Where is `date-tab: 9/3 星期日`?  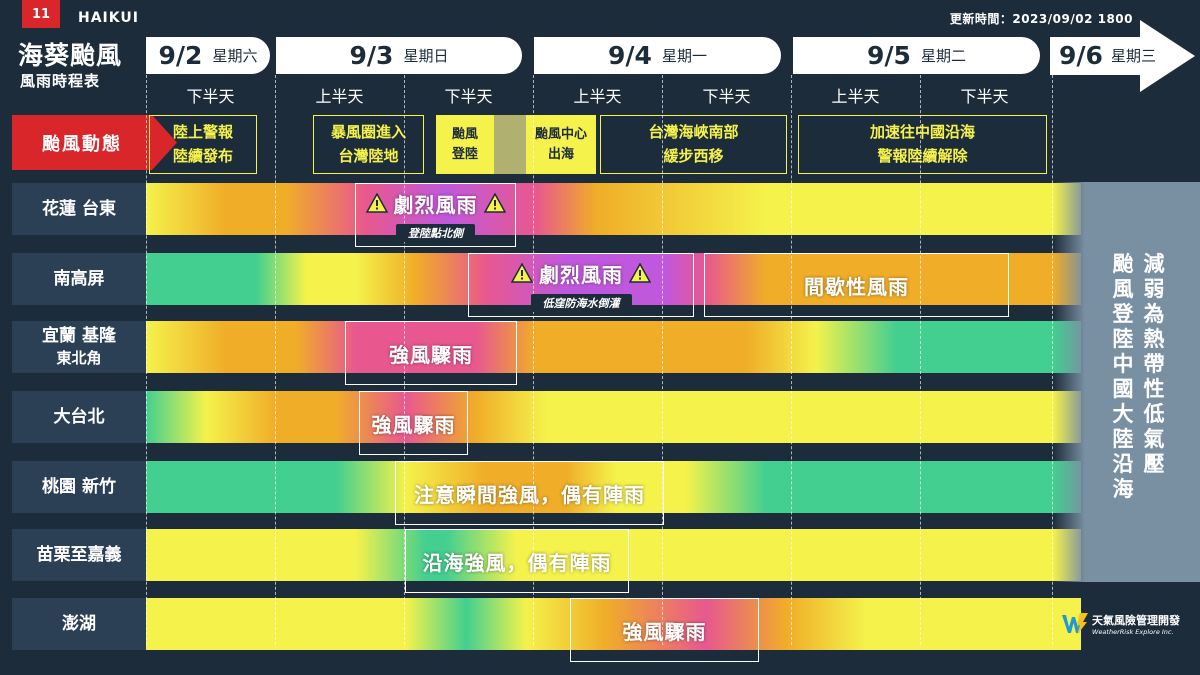 date-tab: 9/3 星期日 is located at coordinates (399, 55).